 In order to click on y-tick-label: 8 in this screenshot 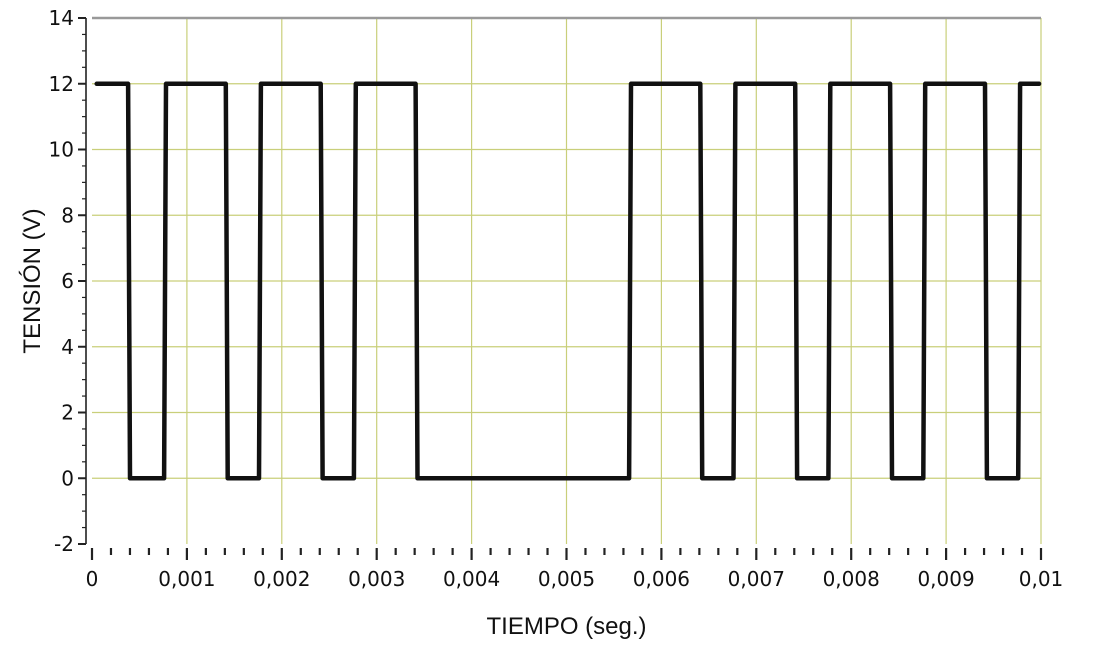, I will do `click(67, 215)`.